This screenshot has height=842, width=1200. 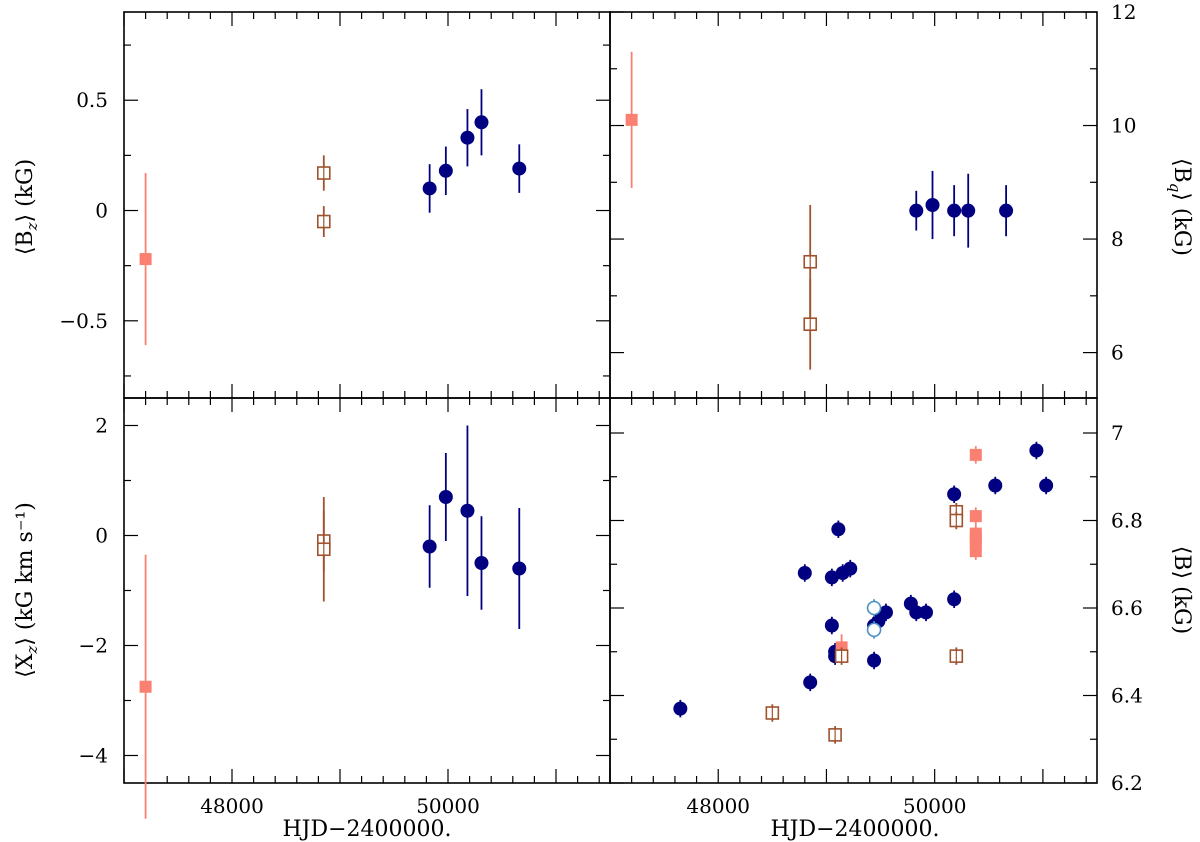 I want to click on y-axis-label-bottom-right: ⟨B⟩ (kG), so click(x=1181, y=590).